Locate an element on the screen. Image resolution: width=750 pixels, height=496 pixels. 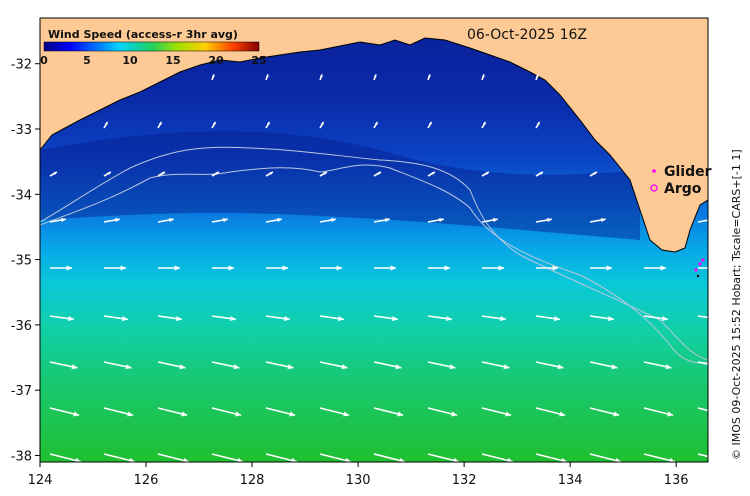
x-tick-label: 126 is located at coordinates (146, 480).